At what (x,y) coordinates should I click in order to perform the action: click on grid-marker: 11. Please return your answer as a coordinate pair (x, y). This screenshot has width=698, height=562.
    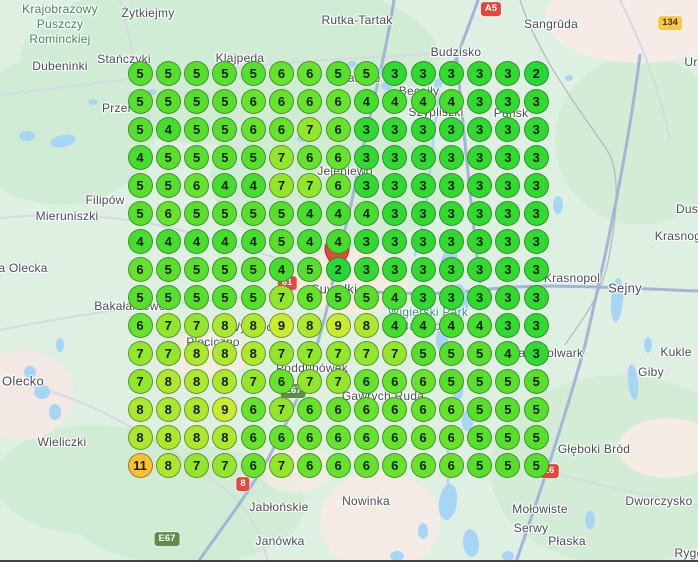
    Looking at the image, I should click on (140, 465).